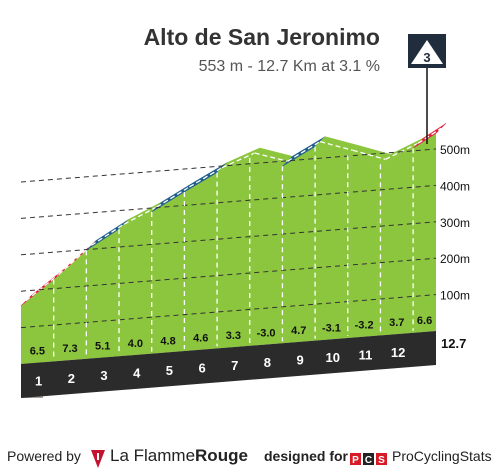 This screenshot has height=475, width=495. I want to click on lfr-prefix: La Flamme, so click(153, 455).